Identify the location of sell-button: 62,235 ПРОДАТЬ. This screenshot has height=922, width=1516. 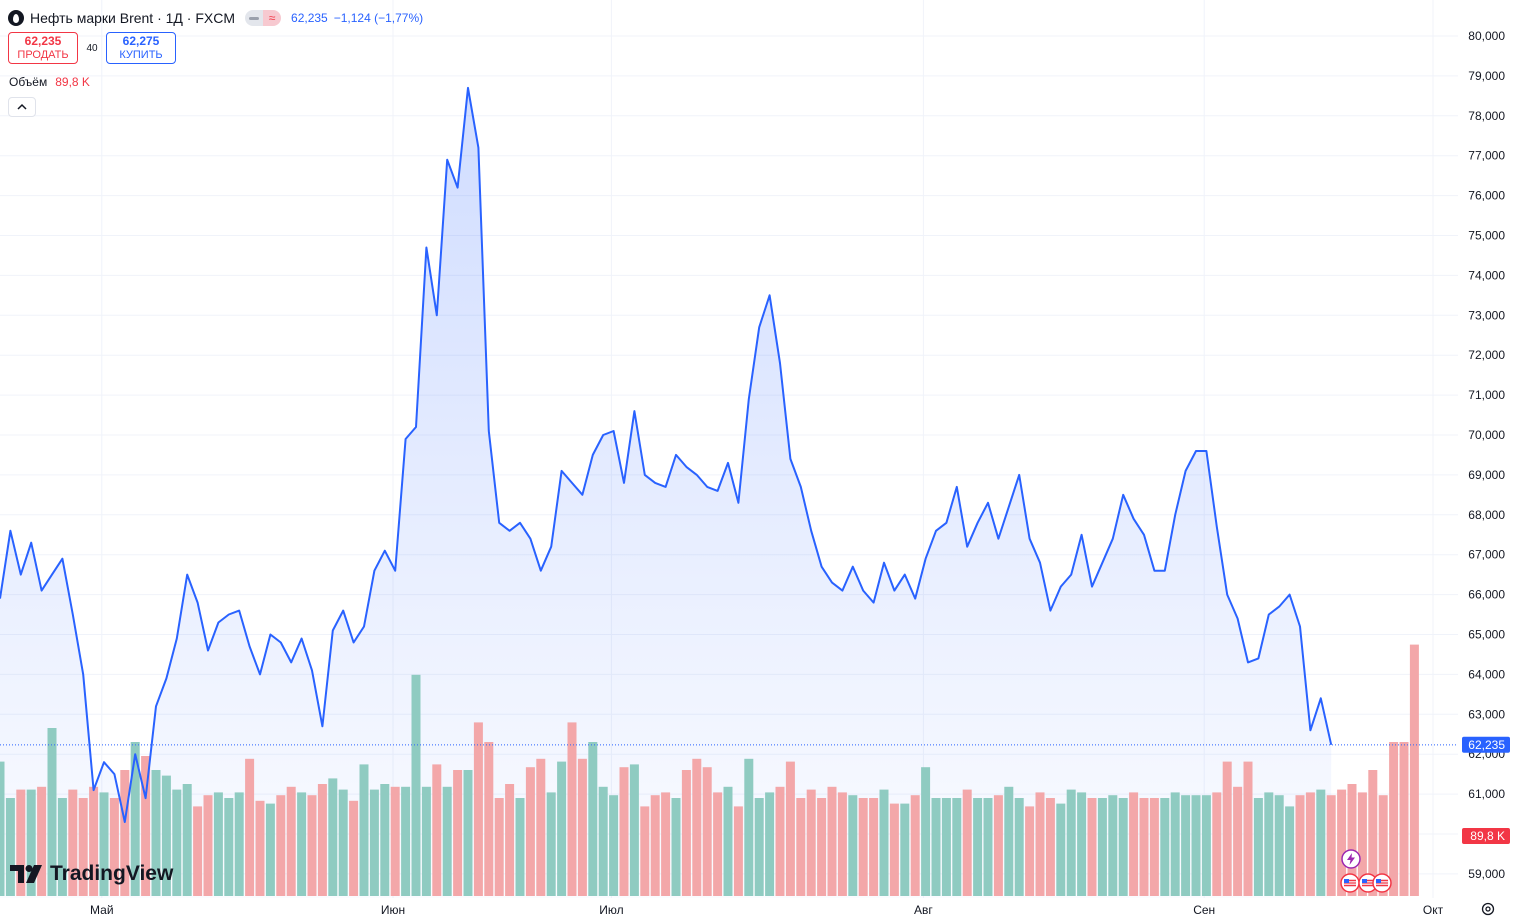
(43, 48).